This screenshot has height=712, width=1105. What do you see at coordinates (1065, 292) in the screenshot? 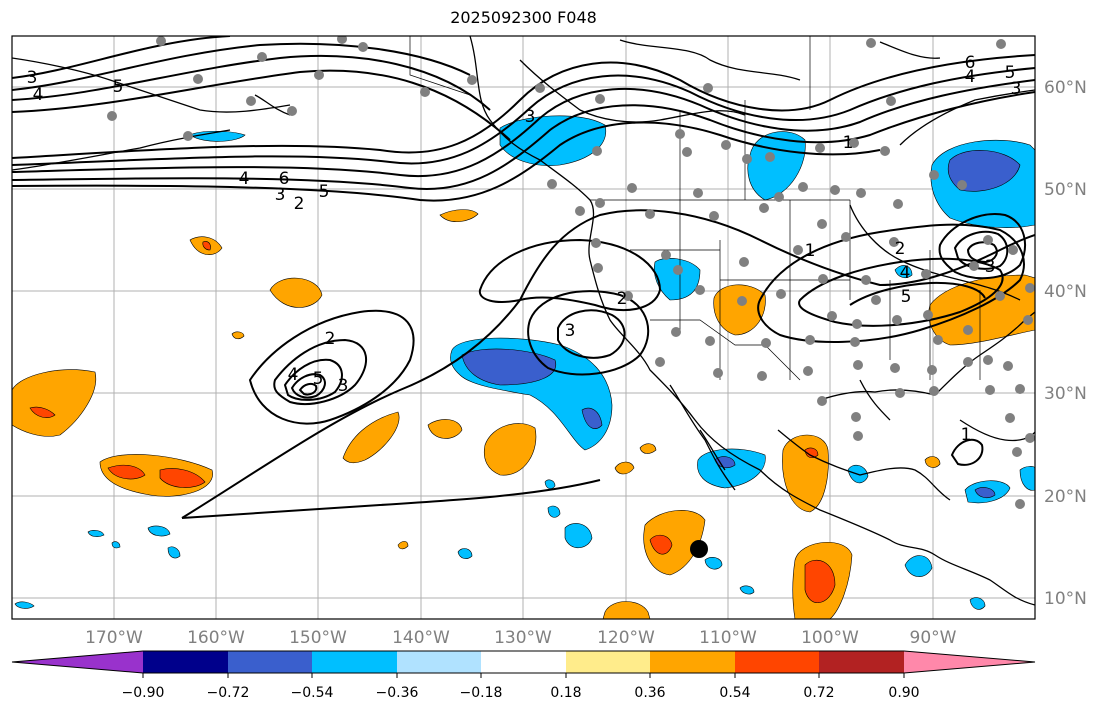
I see `lat-label: 40°N` at bounding box center [1065, 292].